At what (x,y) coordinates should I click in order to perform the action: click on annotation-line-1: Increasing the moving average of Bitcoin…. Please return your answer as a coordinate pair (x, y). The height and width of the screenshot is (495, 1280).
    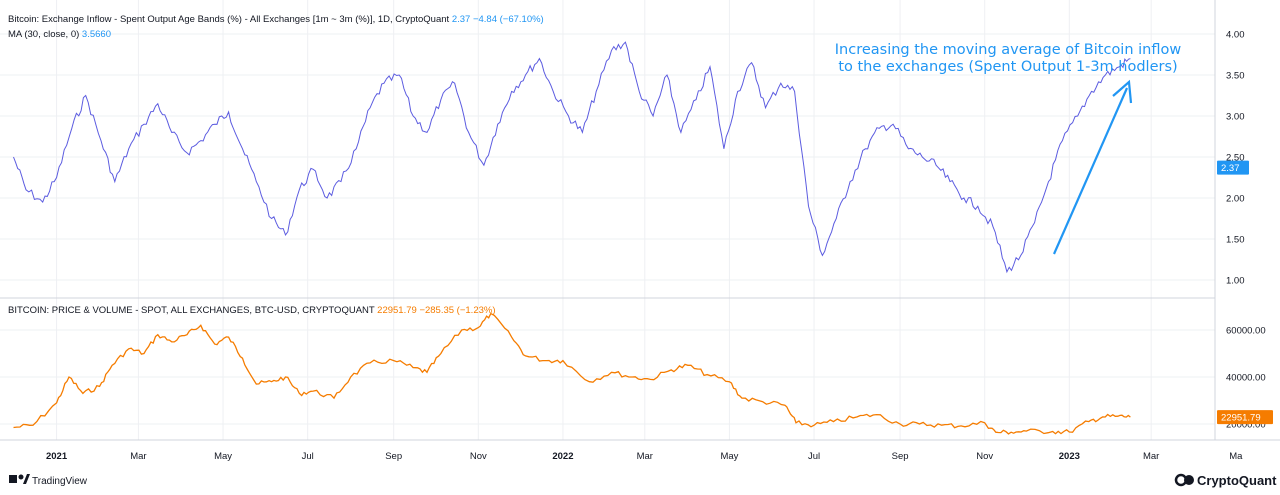
    Looking at the image, I should click on (1008, 50).